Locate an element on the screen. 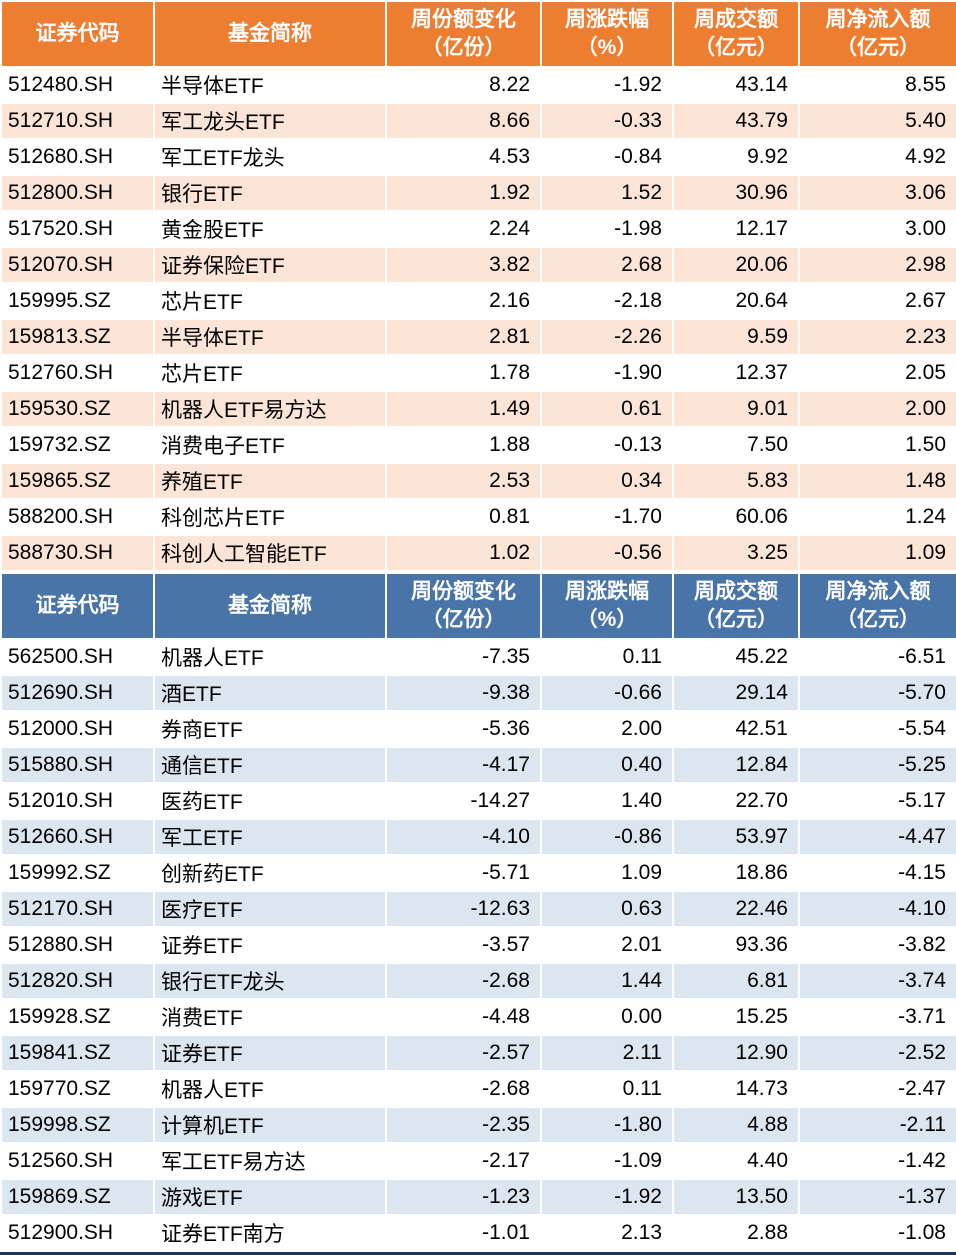  turnover-cell: 20.06 is located at coordinates (736, 265).